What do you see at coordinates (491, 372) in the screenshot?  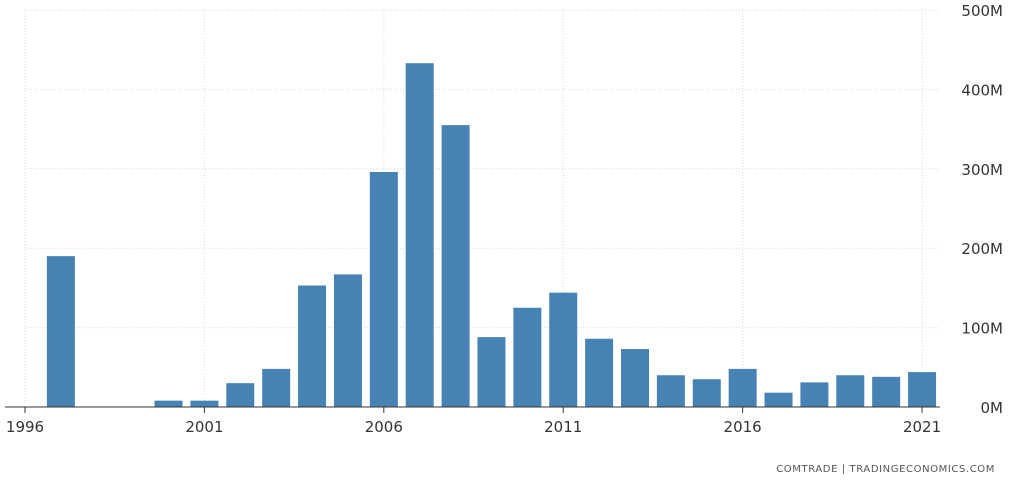 I see `bar-2009` at bounding box center [491, 372].